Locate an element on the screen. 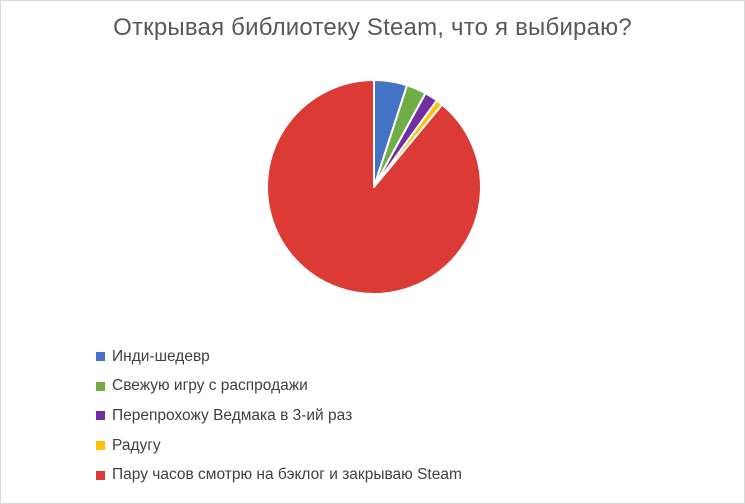 The image size is (745, 504). legend-label: Перепрохожу Ведмака в 3-ий раз is located at coordinates (232, 415).